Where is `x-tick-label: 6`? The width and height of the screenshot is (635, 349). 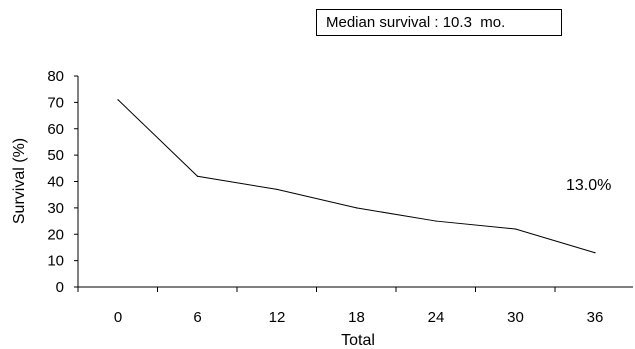 x-tick-label: 6 is located at coordinates (197, 317).